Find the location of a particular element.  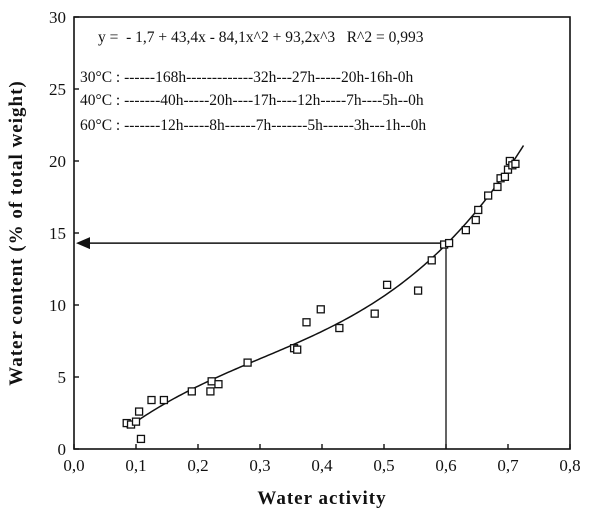

y-tick-label: 25 is located at coordinates (57, 89).